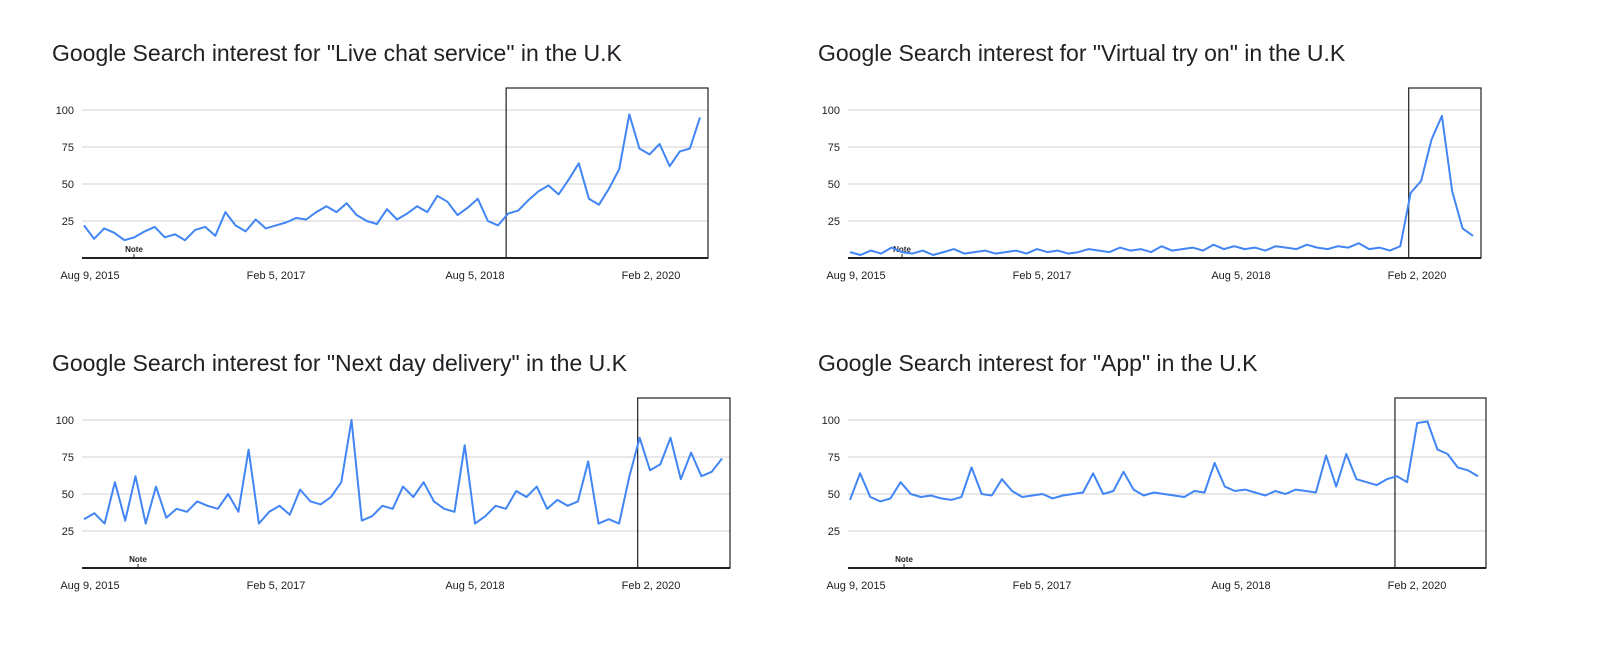  Describe the element at coordinates (855, 586) in the screenshot. I see `x-tick-label: Aug 9, 2015` at that location.